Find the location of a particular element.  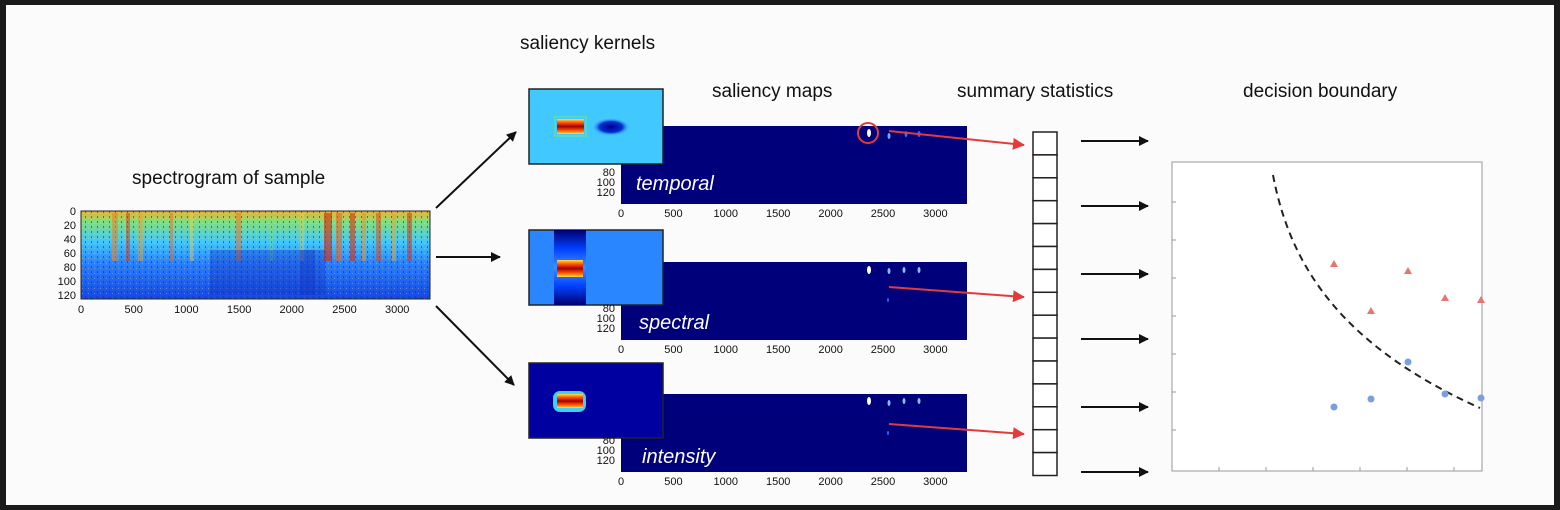

boundary-curve is located at coordinates (1376, 291).